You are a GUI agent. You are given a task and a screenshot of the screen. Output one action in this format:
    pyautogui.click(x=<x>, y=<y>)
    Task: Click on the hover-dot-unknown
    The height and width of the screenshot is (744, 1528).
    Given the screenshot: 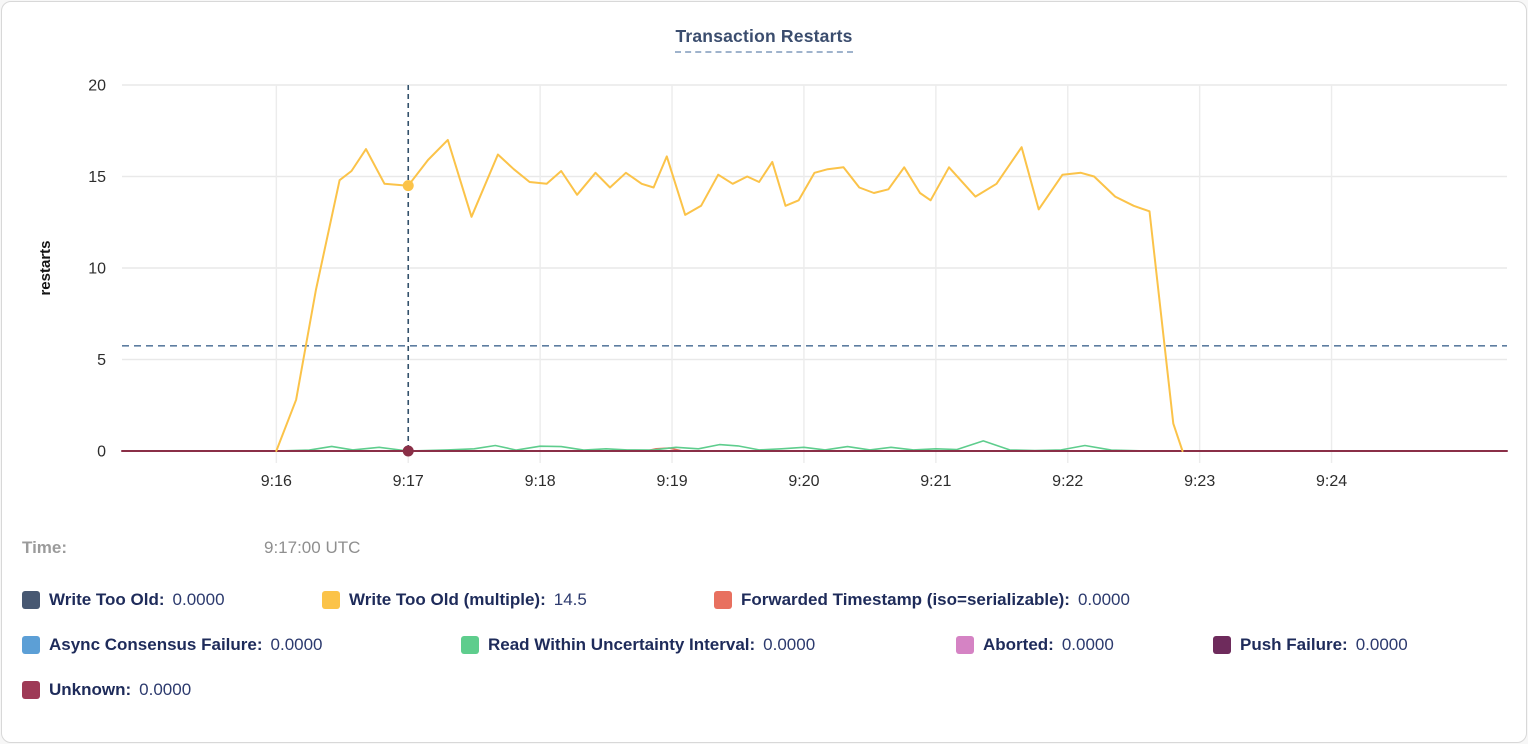 What is the action you would take?
    pyautogui.click(x=408, y=451)
    